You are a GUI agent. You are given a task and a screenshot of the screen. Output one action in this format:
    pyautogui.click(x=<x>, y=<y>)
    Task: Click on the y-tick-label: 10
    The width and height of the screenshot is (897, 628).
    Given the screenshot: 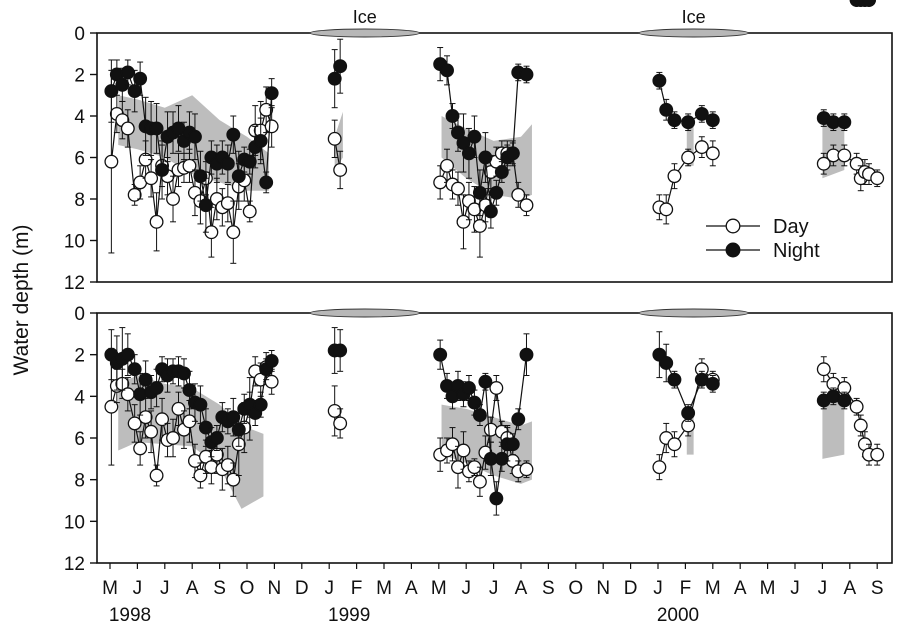 What is the action you would take?
    pyautogui.click(x=74, y=242)
    